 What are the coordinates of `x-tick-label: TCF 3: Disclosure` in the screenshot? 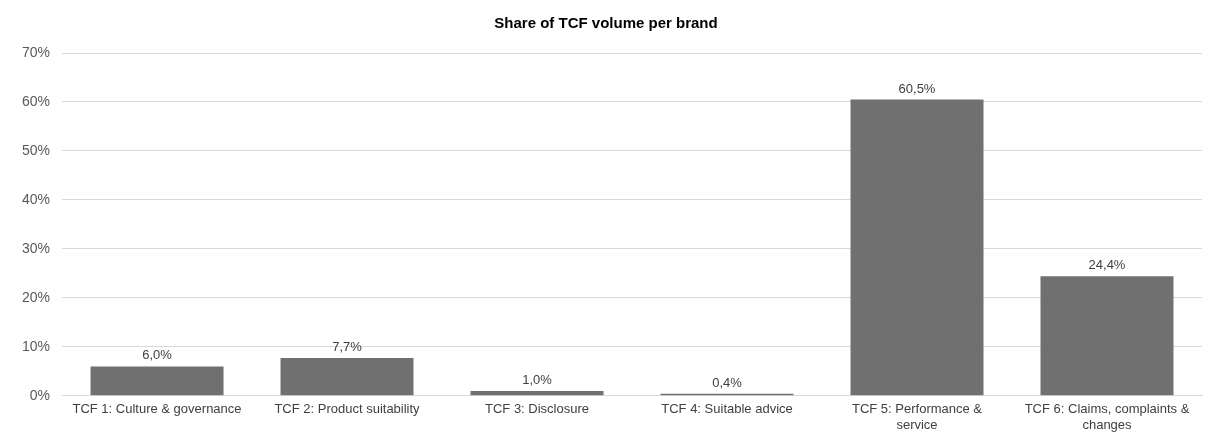 It's located at (537, 409).